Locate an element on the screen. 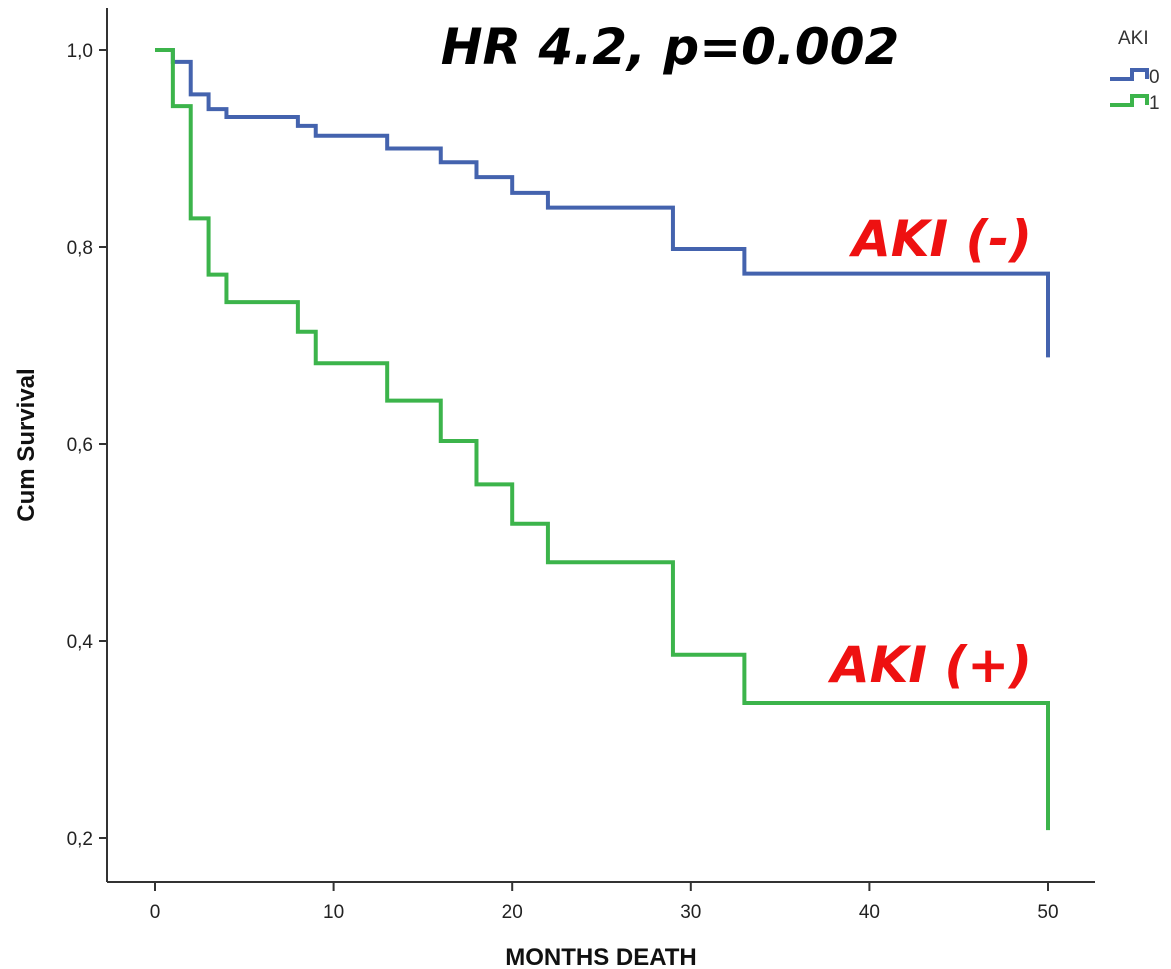 This screenshot has width=1171, height=969. legend-label-0: 0 is located at coordinates (1154, 77).